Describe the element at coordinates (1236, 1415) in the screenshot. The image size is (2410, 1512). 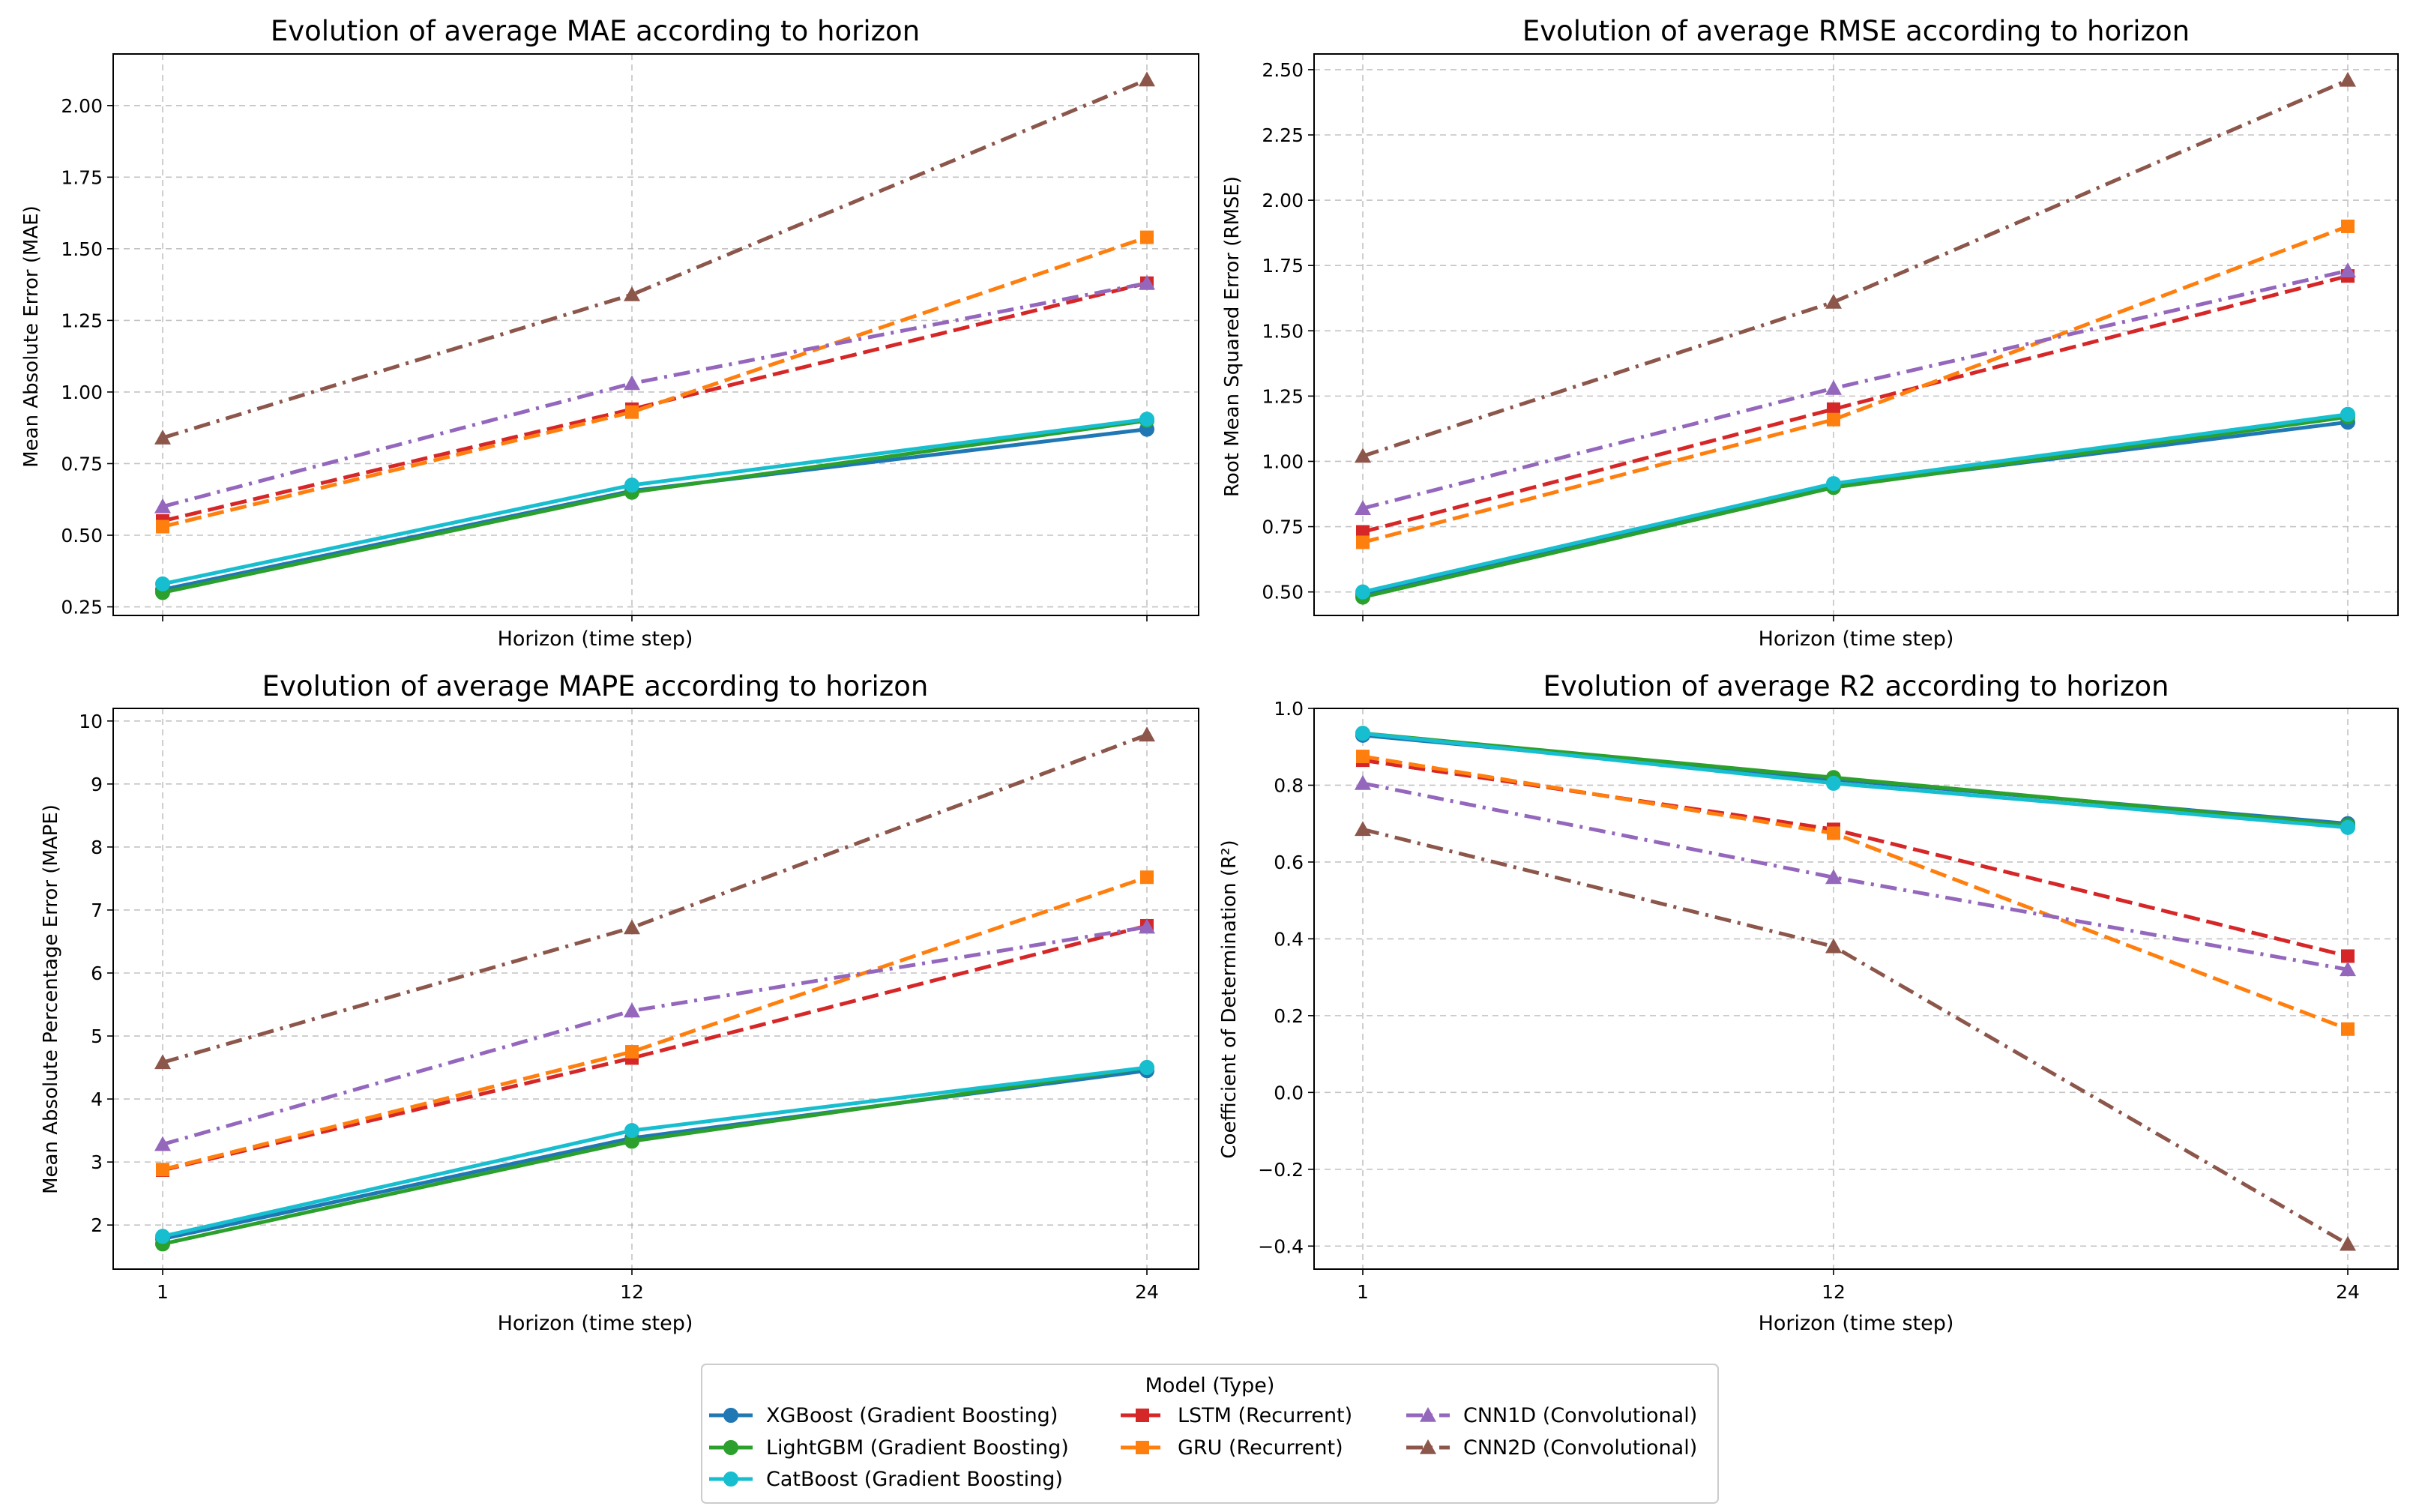
I see `legend-item: LSTM (Recurrent)` at that location.